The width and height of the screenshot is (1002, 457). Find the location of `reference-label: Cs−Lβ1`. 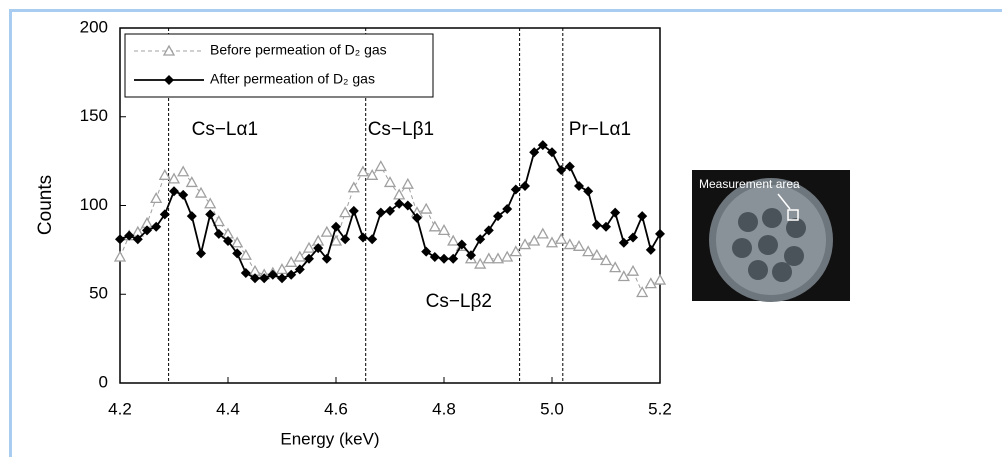

reference-label: Cs−Lβ1 is located at coordinates (401, 129).